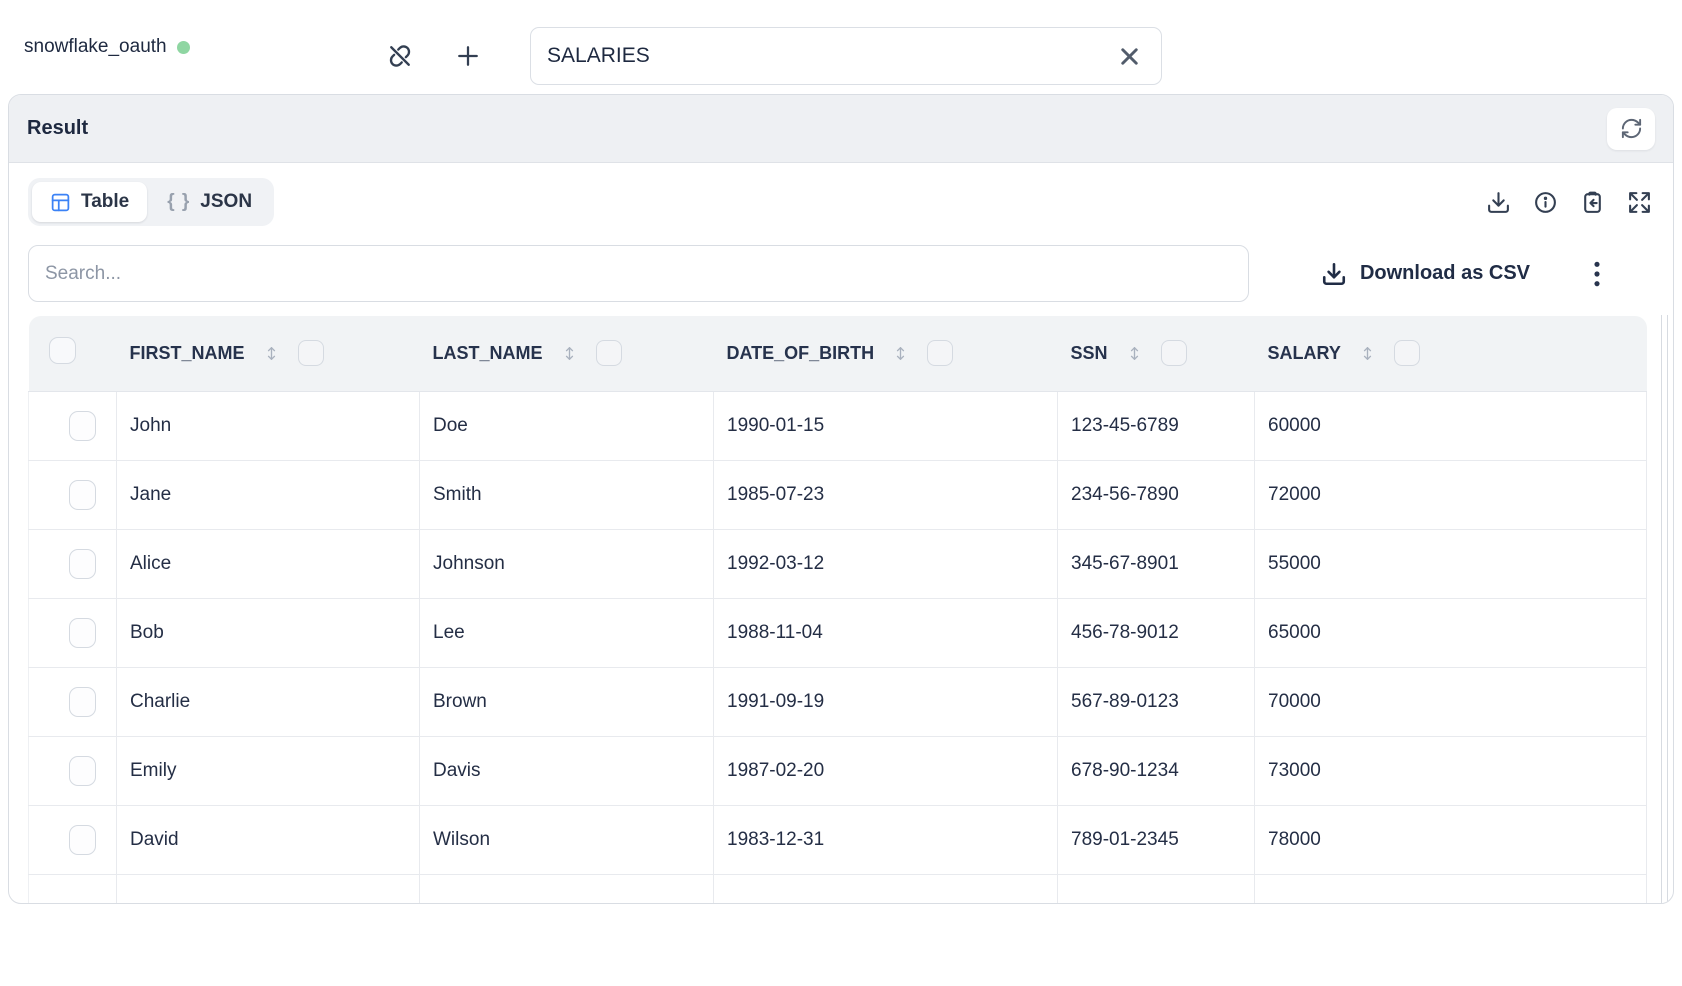 The width and height of the screenshot is (1682, 986). I want to click on table-row: Charlie Brown 1991-09-19 567-89-0123 70000, so click(837, 702).